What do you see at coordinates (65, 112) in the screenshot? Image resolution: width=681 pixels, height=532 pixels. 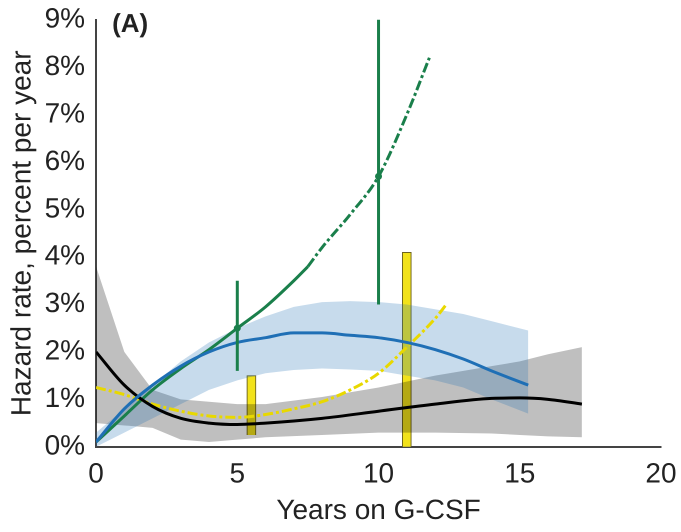 I see `y-tick-label: 7%` at bounding box center [65, 112].